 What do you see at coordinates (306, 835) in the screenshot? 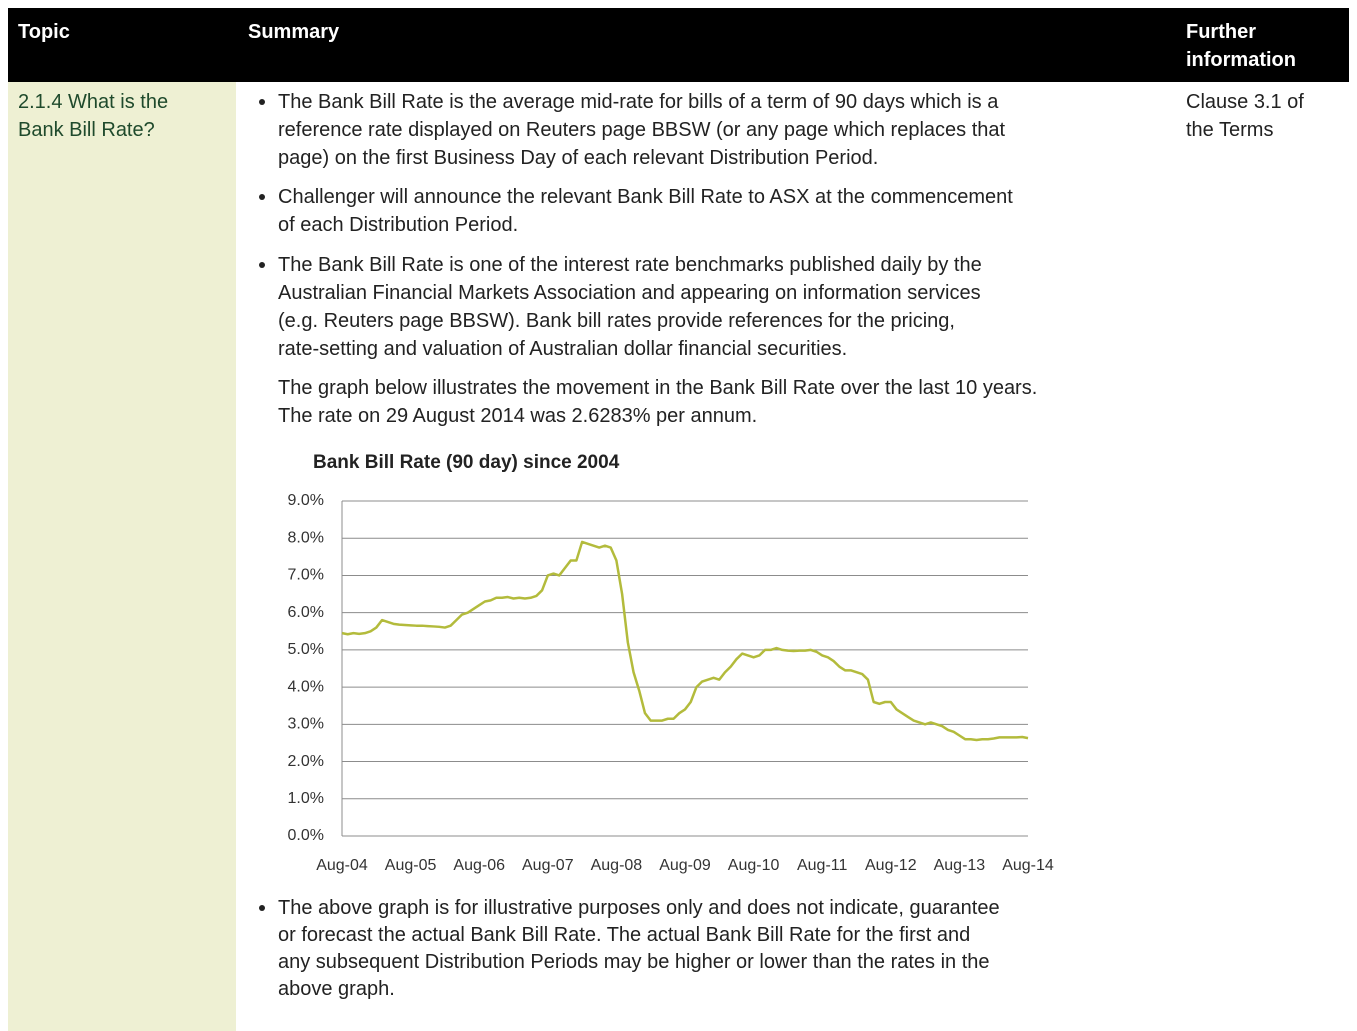
I see `y-tick-label: 0.0%` at bounding box center [306, 835].